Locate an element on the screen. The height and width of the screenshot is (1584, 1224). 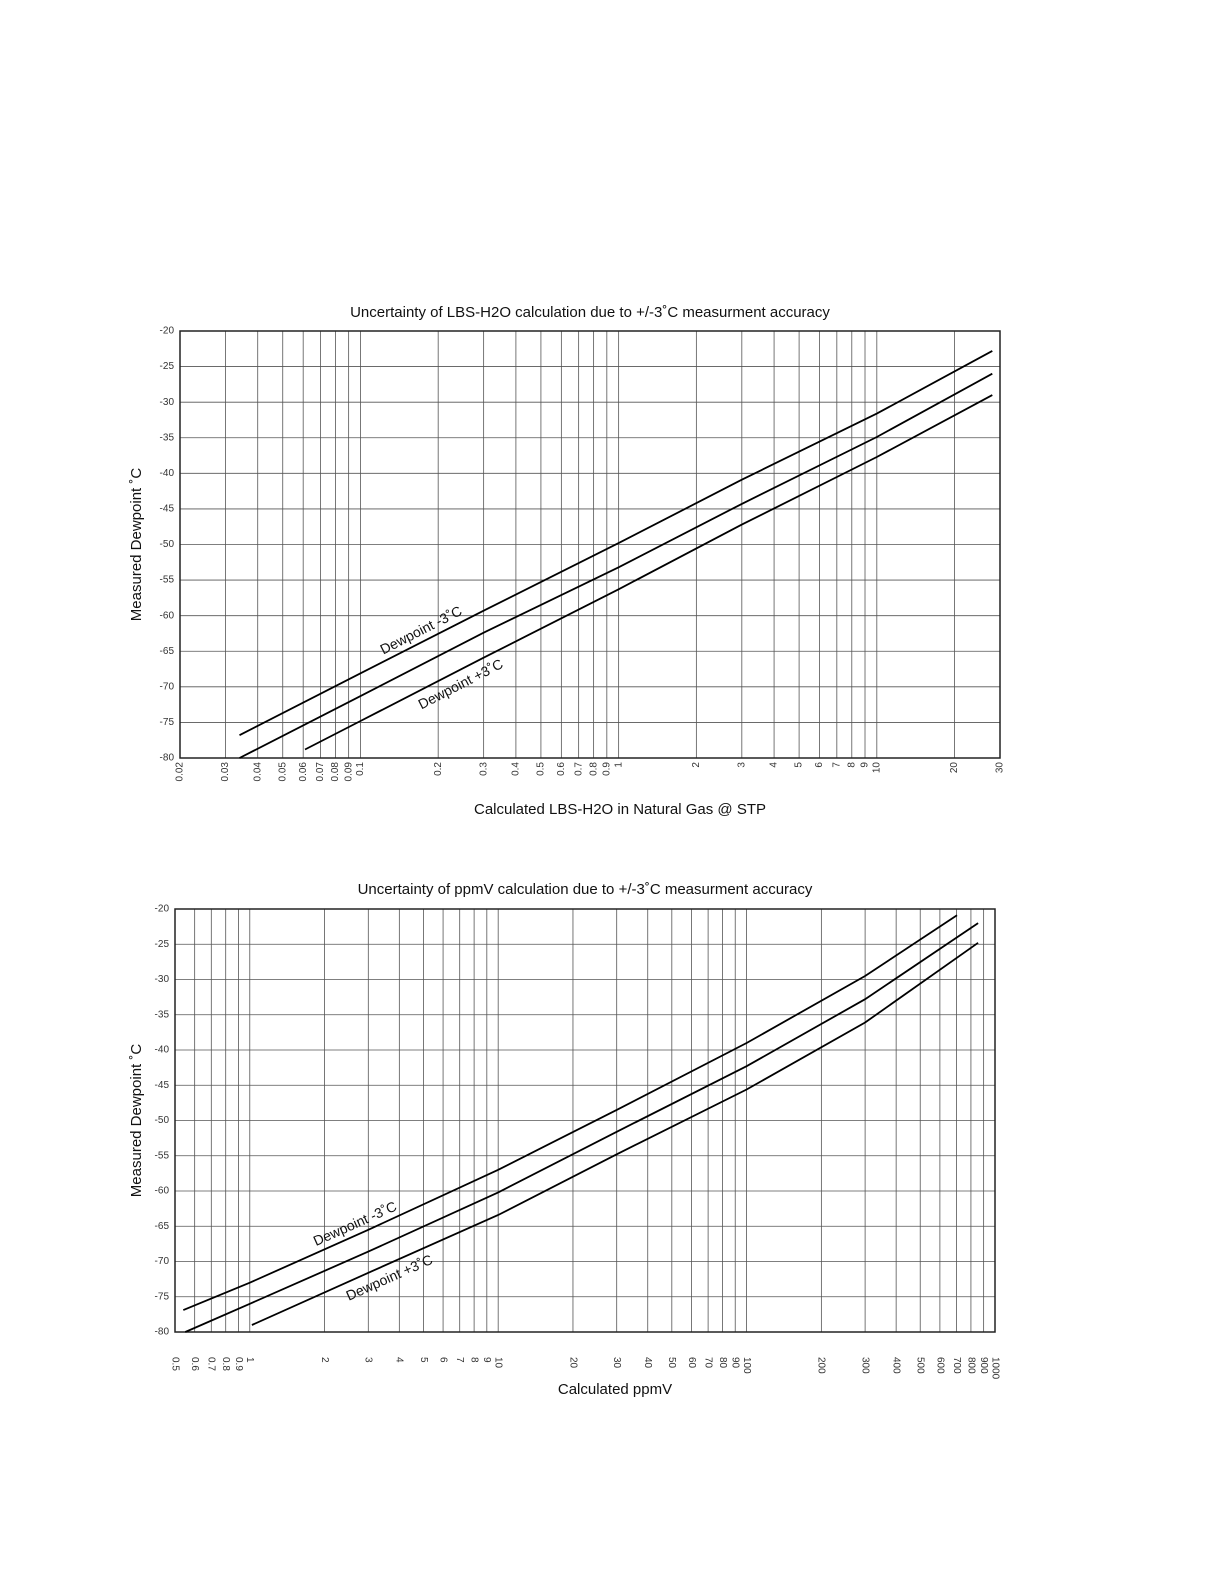
y-tick-label: -65 is located at coordinates (167, 651).